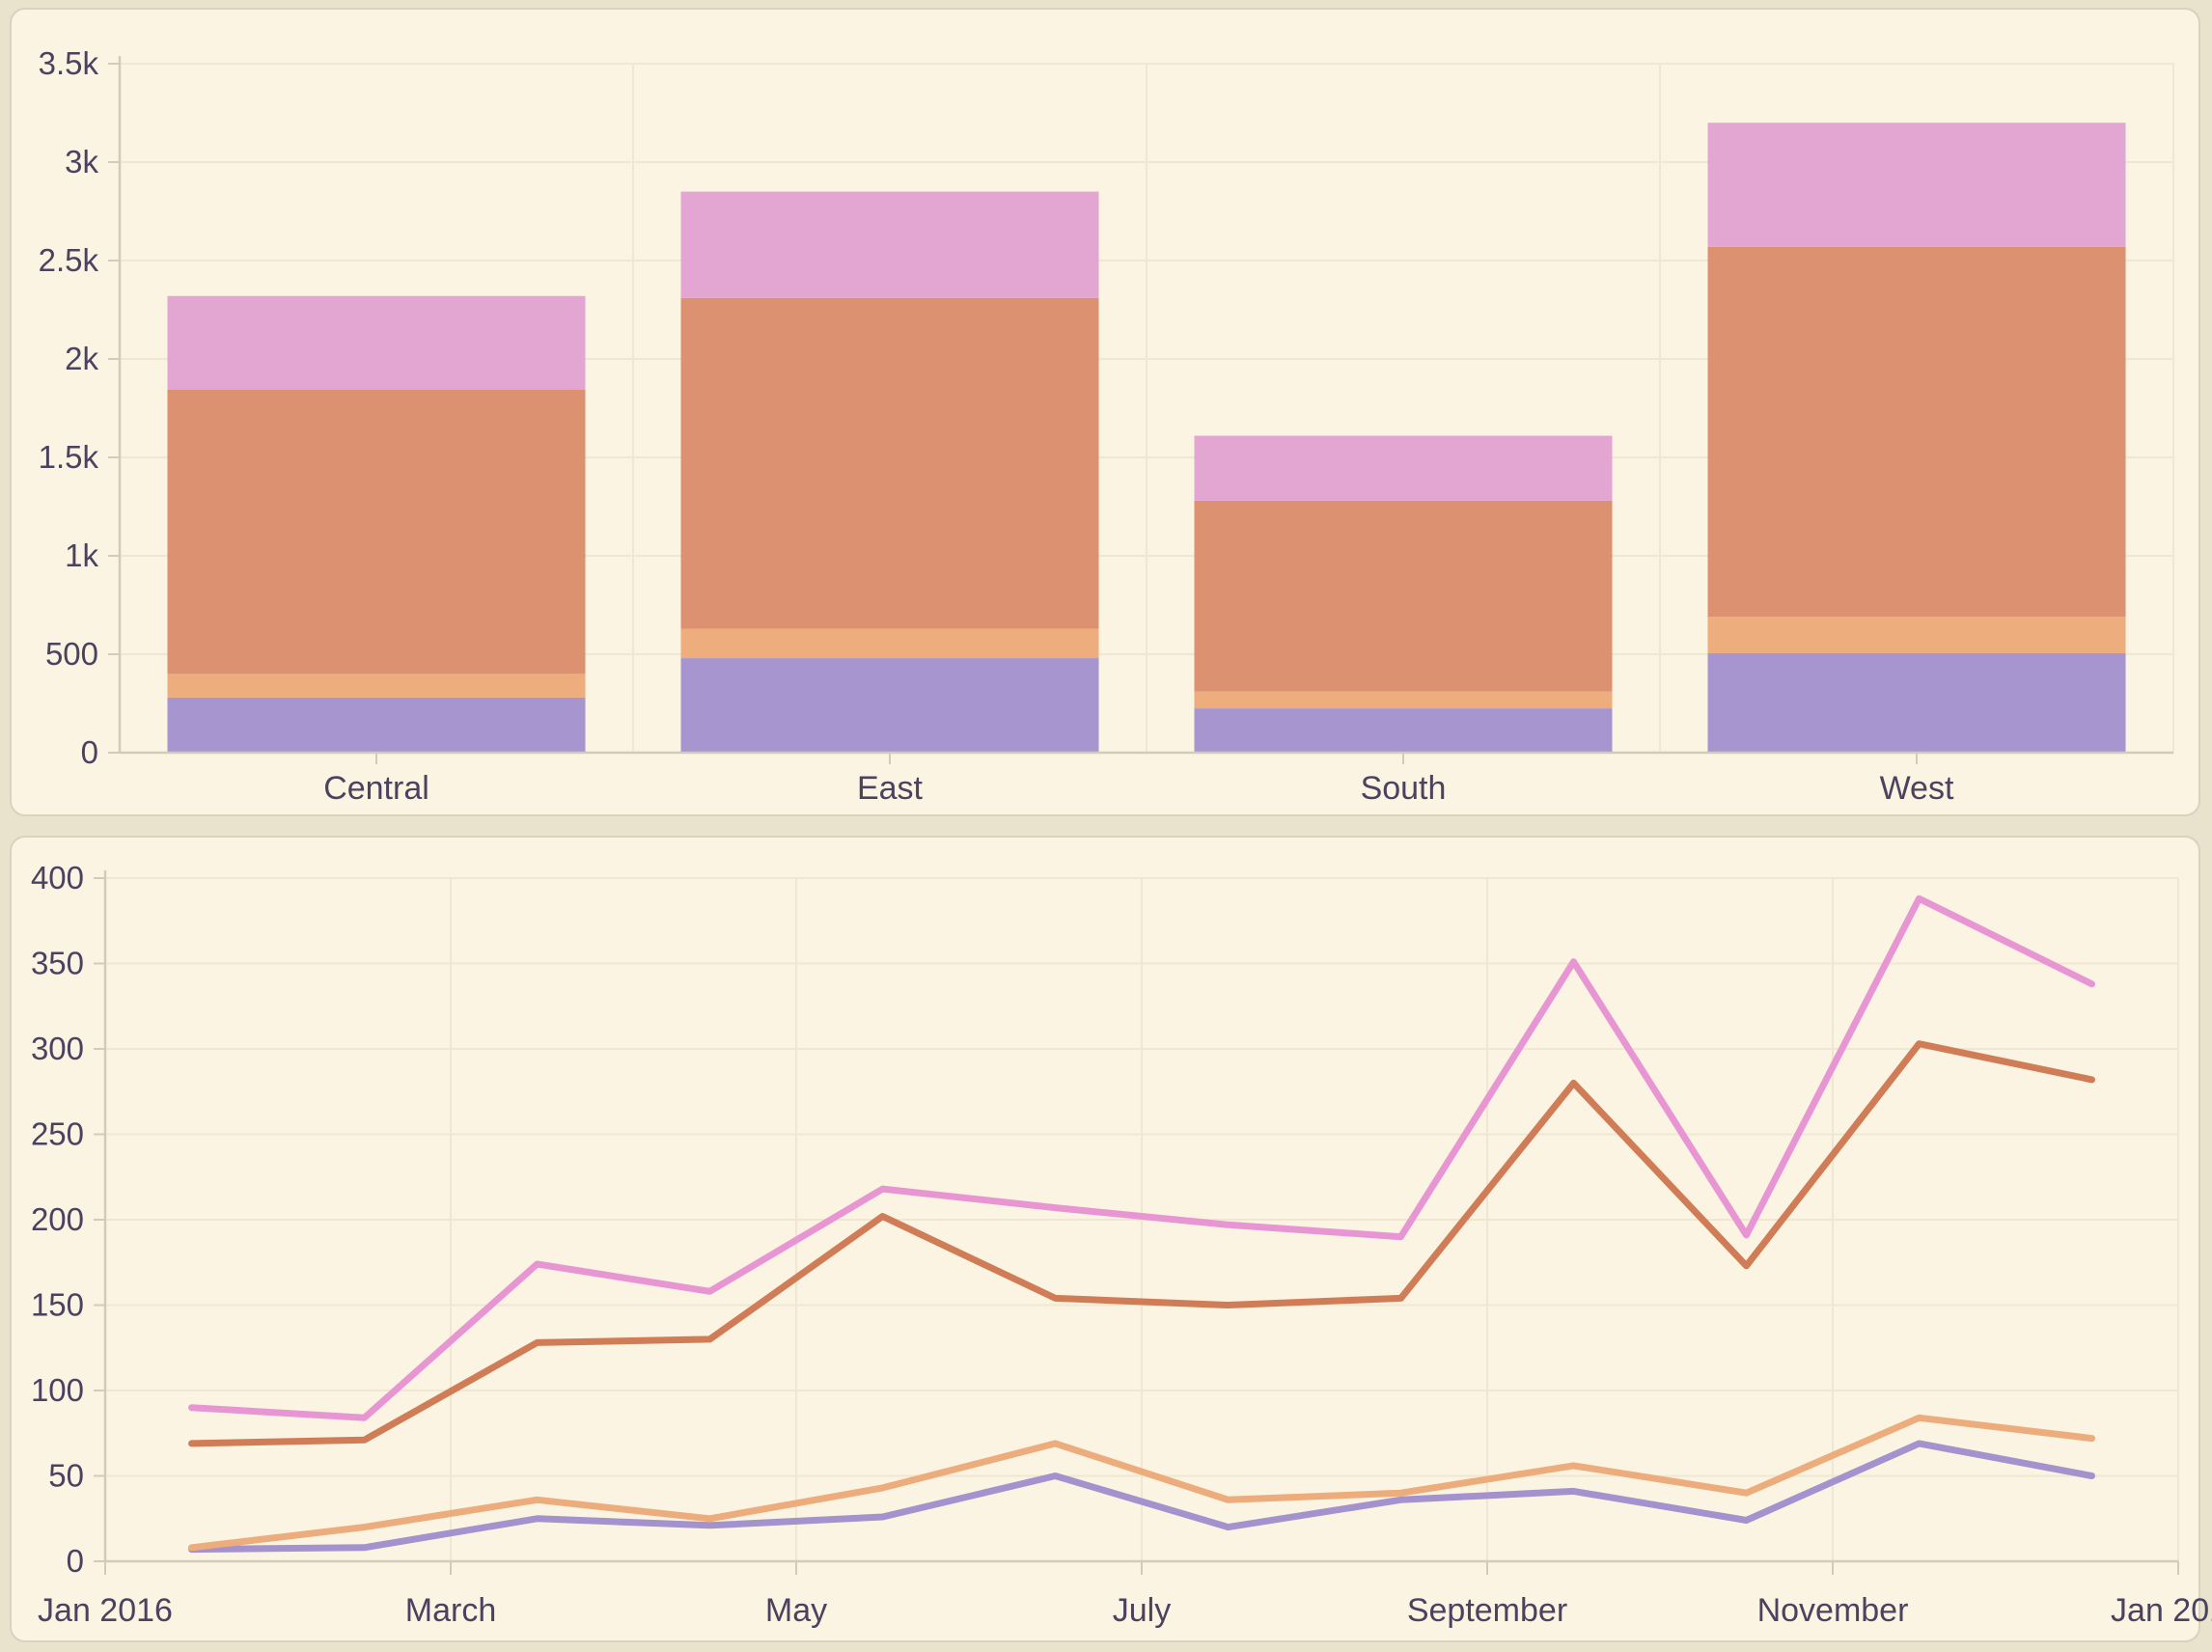 The width and height of the screenshot is (2212, 1652). Describe the element at coordinates (1403, 468) in the screenshot. I see `bar-segment-pink-south` at that location.